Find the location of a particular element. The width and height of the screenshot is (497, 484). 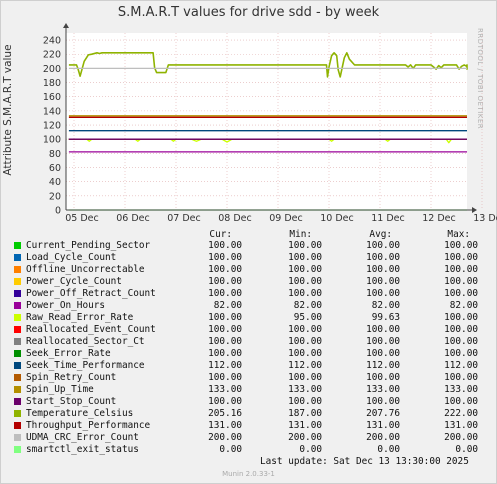

x-axis-arrow is located at coordinates (474, 210).